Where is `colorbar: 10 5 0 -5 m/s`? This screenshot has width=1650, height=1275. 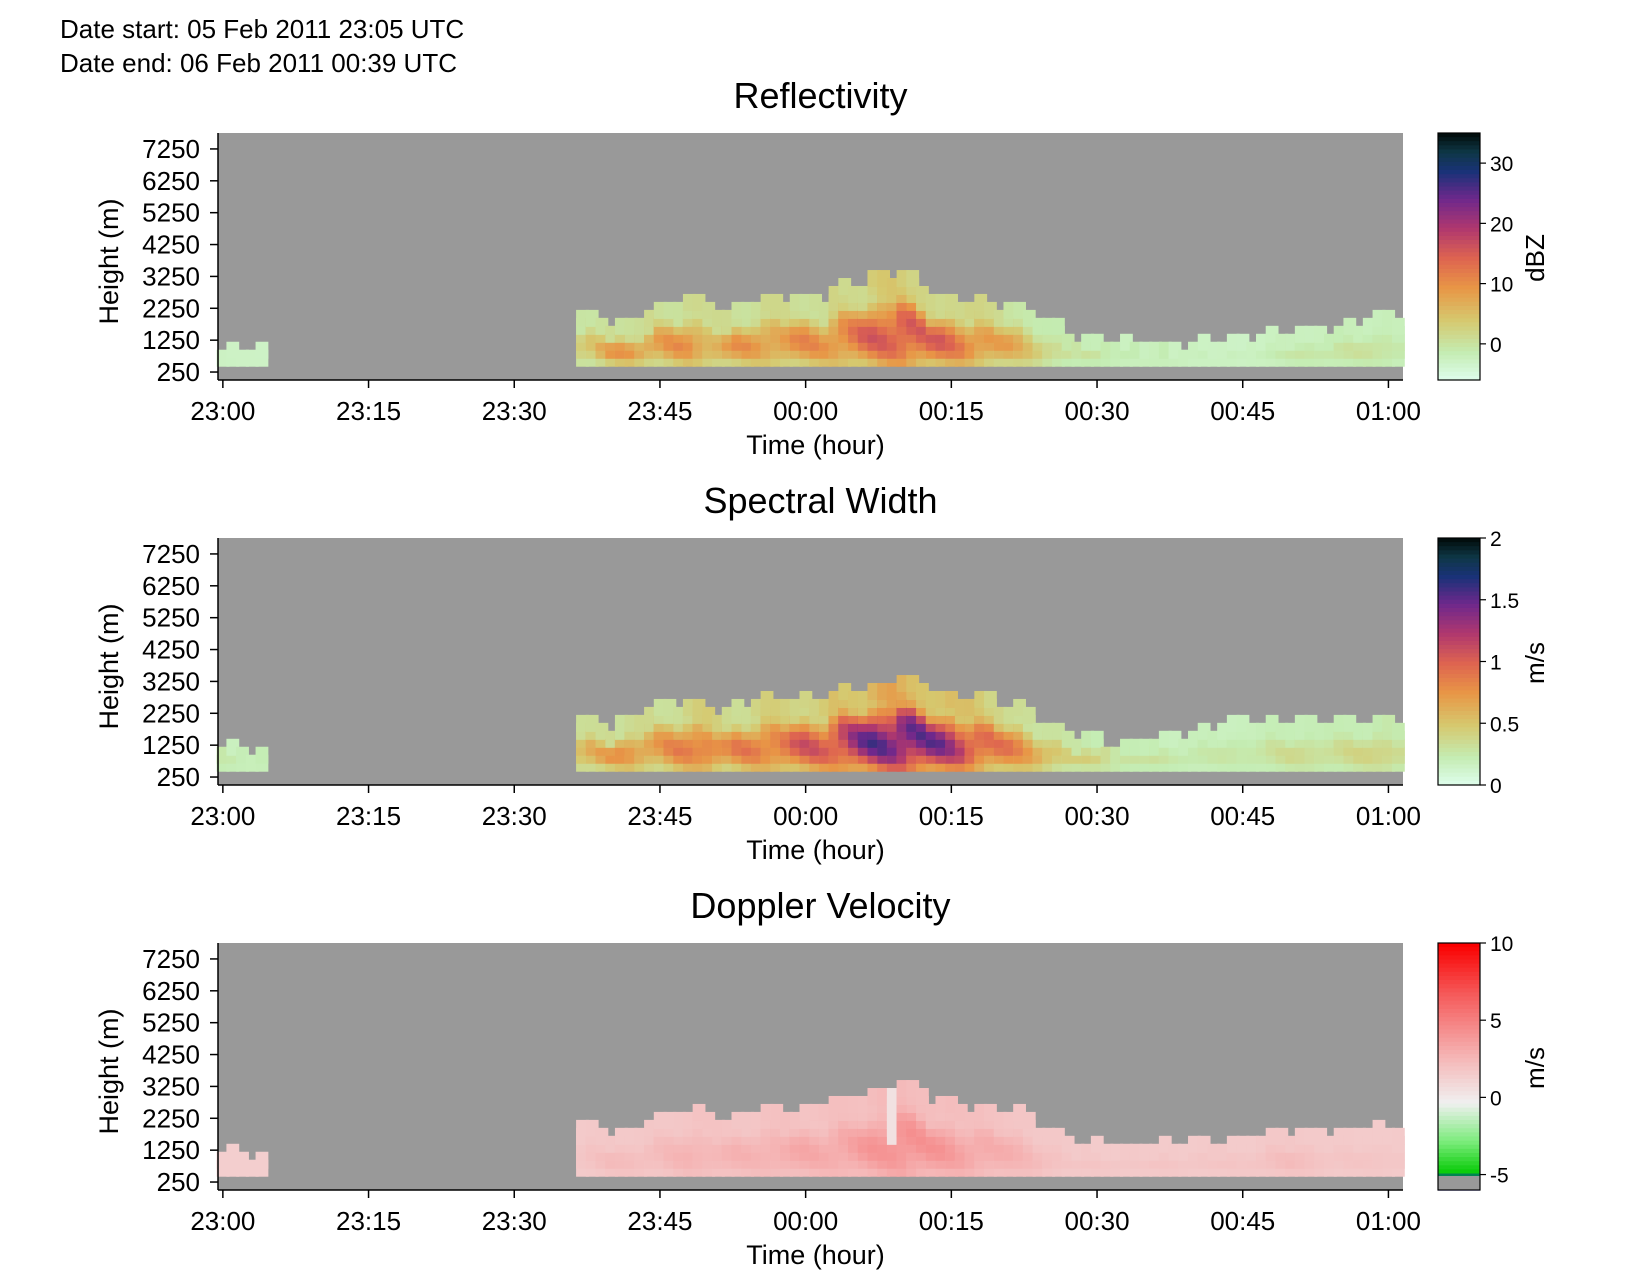
colorbar: 10 5 0 -5 m/s is located at coordinates (1493, 1062).